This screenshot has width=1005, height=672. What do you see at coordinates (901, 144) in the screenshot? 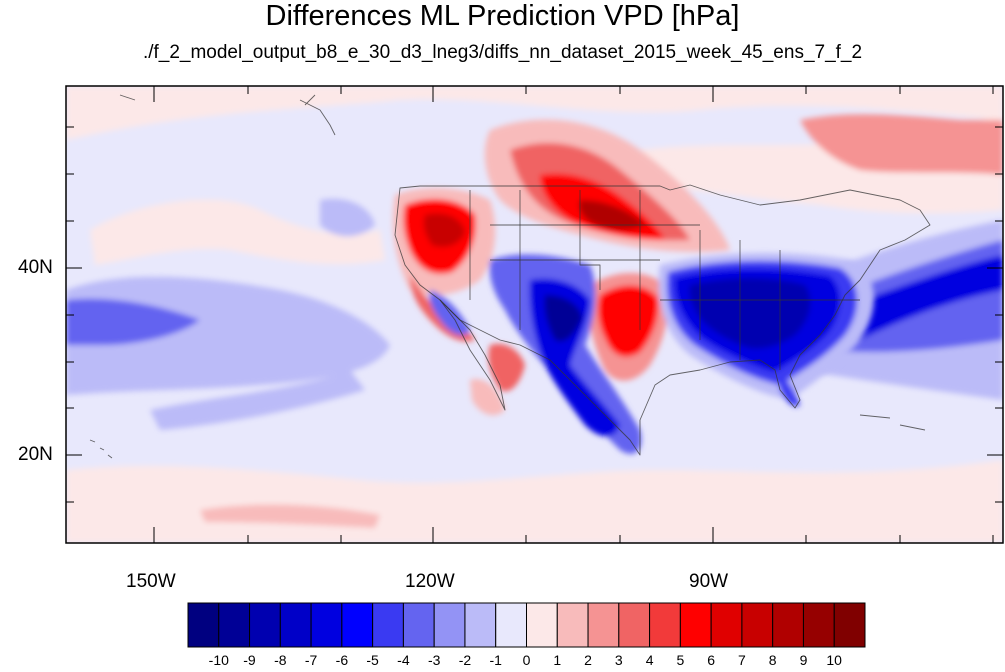
I see `canada-mid-red` at bounding box center [901, 144].